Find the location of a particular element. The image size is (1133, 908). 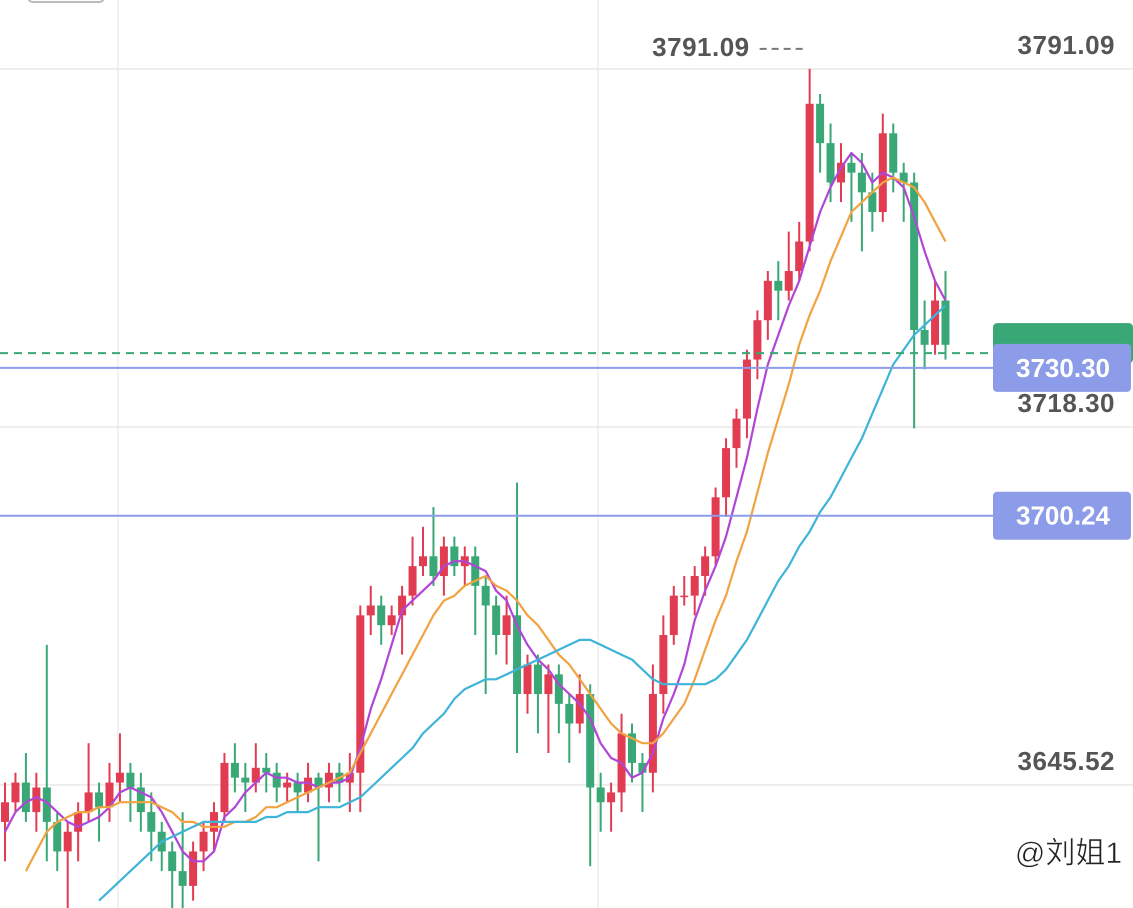

watermark: @刘姐1 is located at coordinates (1068, 853).